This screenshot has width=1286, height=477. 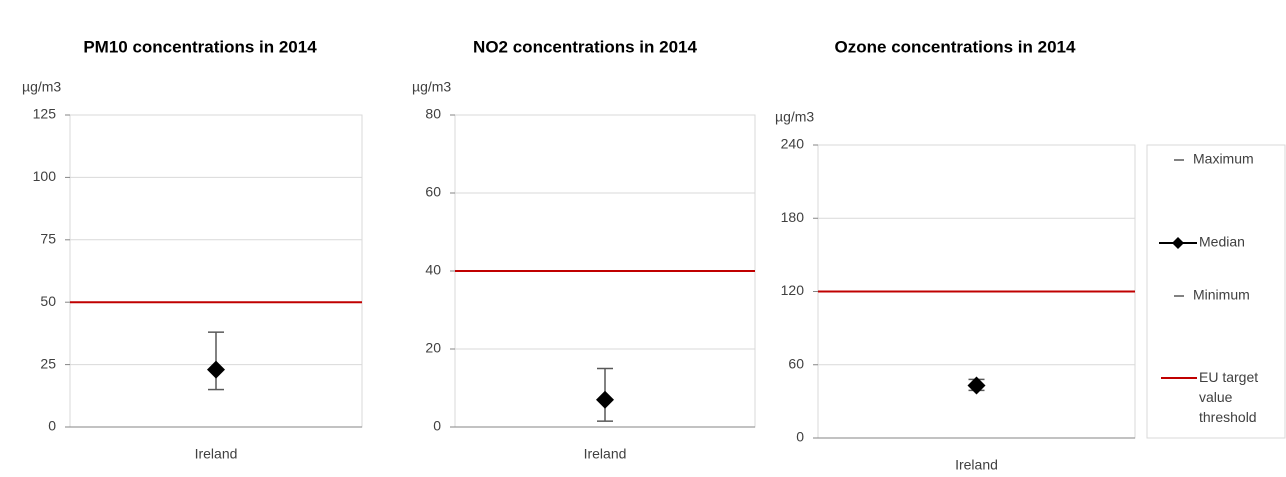 What do you see at coordinates (1178, 243) in the screenshot?
I see `legend-key` at bounding box center [1178, 243].